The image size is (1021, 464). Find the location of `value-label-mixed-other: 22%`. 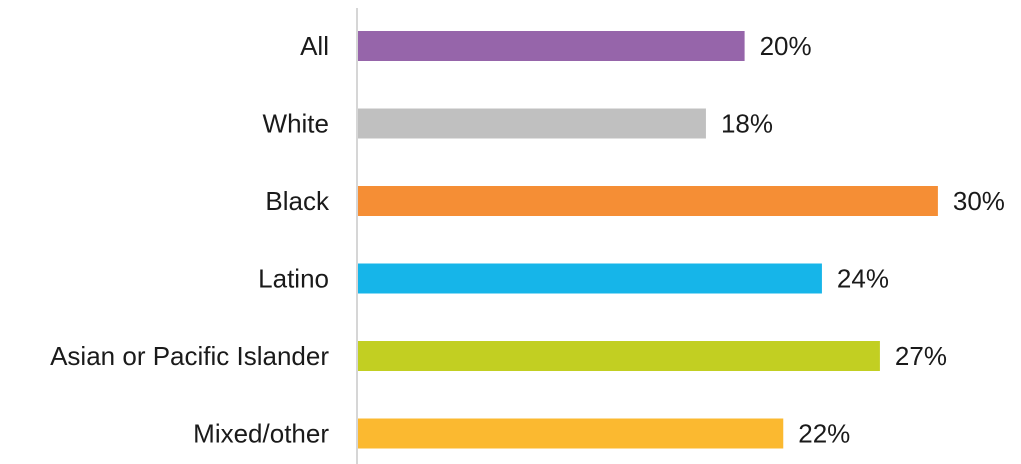

value-label-mixed-other: 22% is located at coordinates (824, 434).